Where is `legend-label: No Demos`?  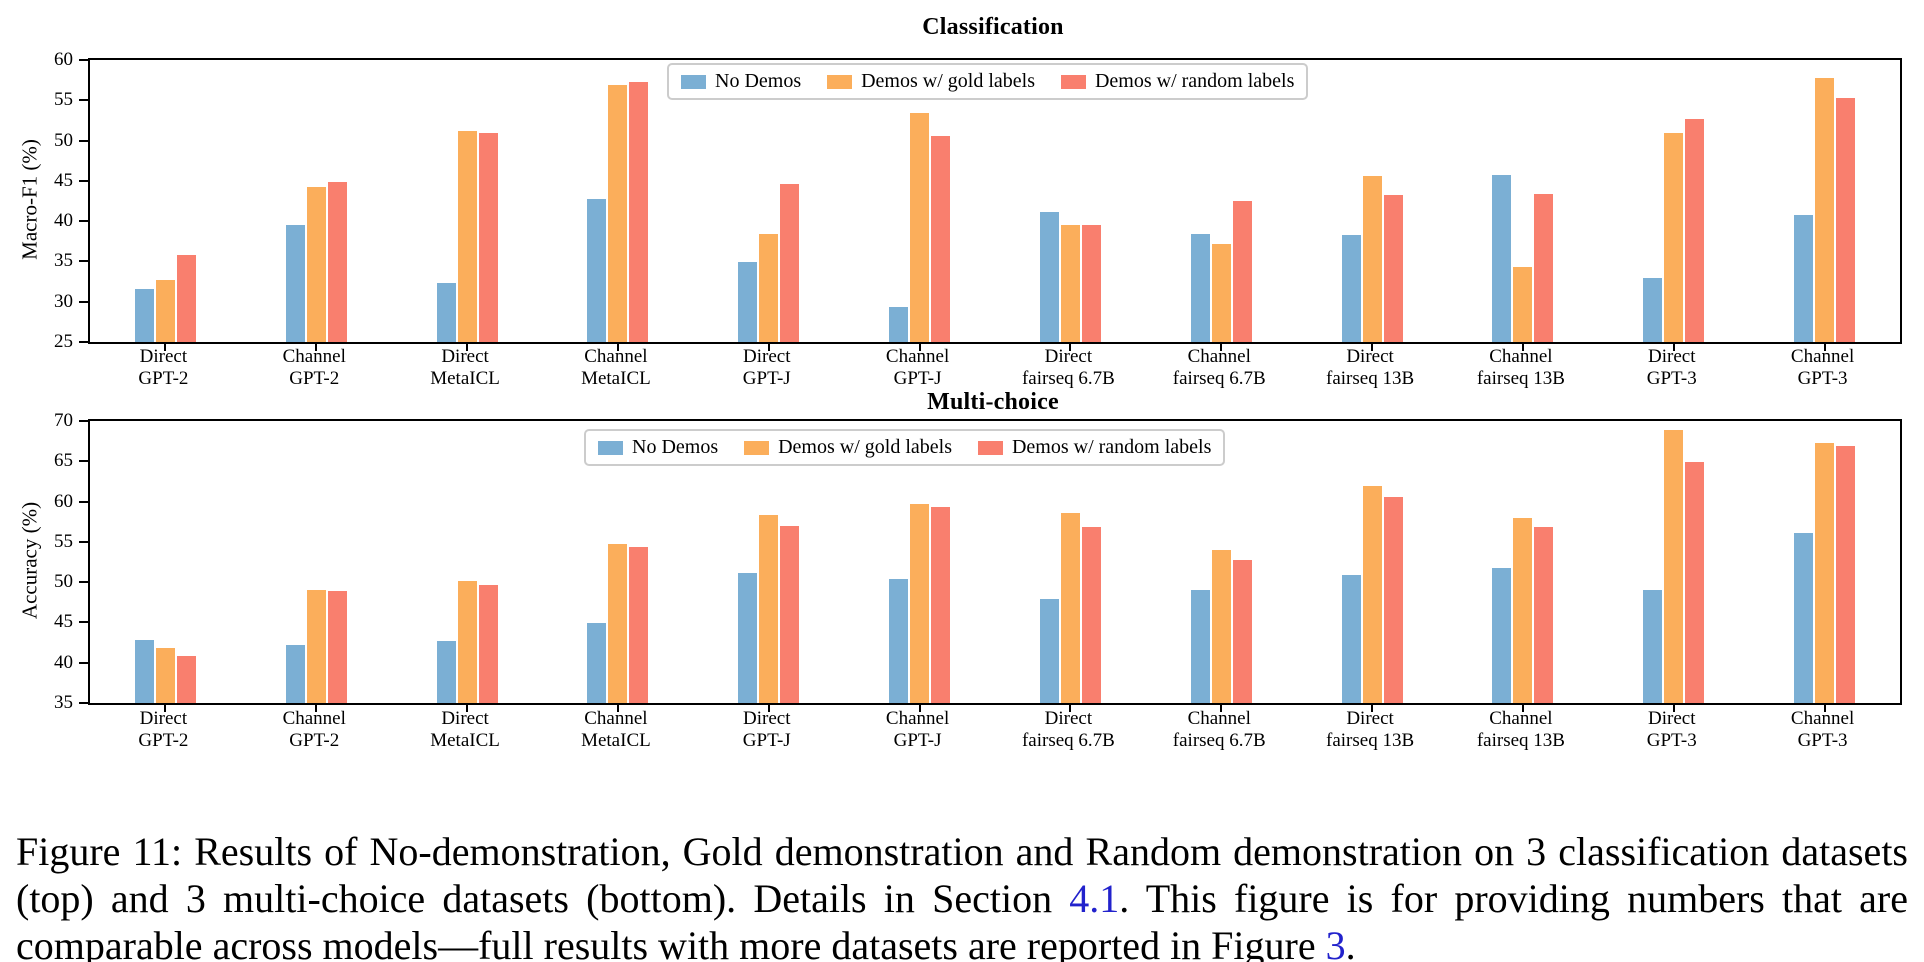
legend-label: No Demos is located at coordinates (758, 81).